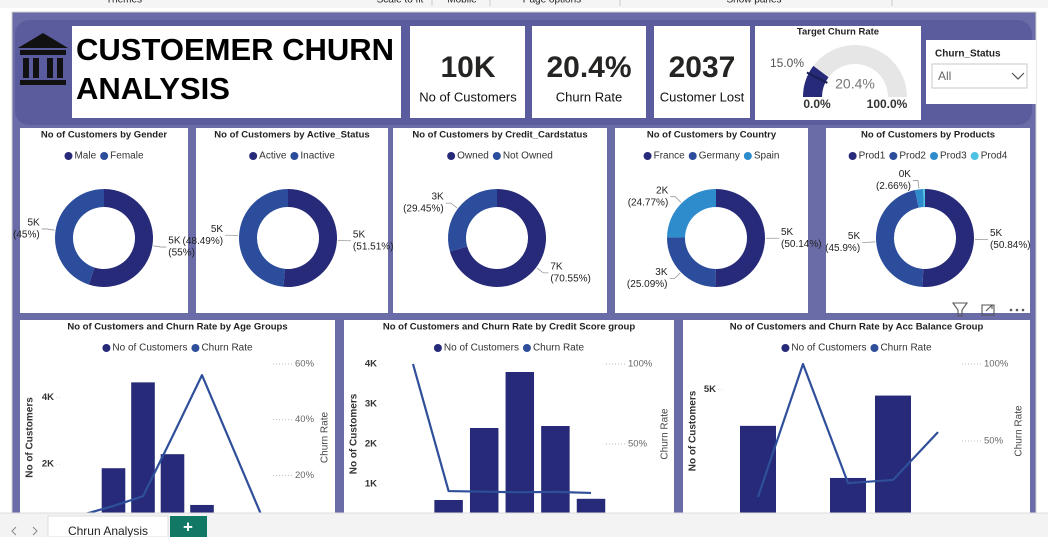 This screenshot has height=537, width=1048. Describe the element at coordinates (552, 3) in the screenshot. I see `toolbar-item: Page options` at that location.